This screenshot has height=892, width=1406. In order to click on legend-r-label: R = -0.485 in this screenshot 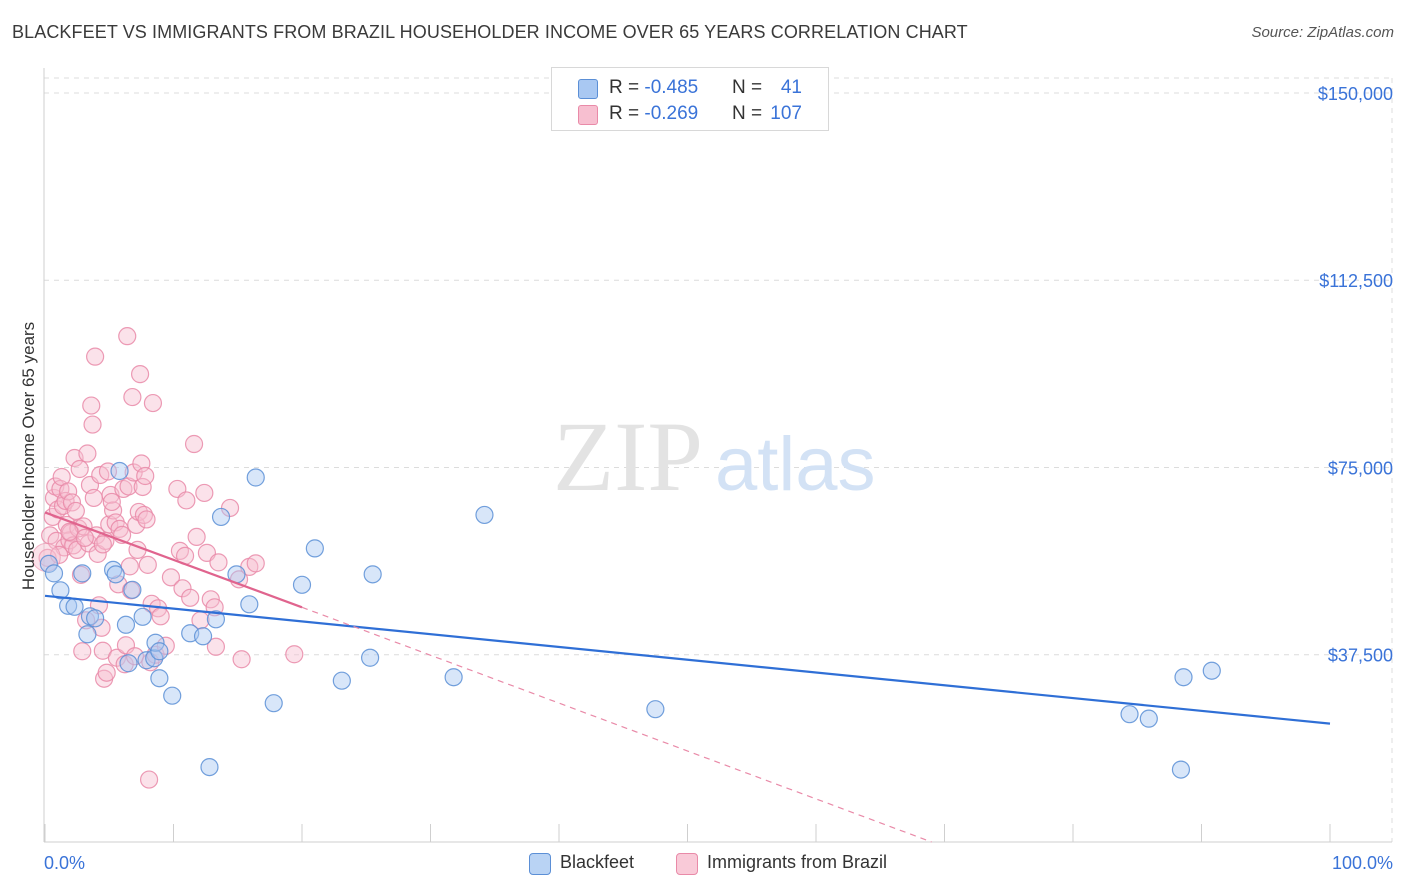, I will do `click(654, 87)`.